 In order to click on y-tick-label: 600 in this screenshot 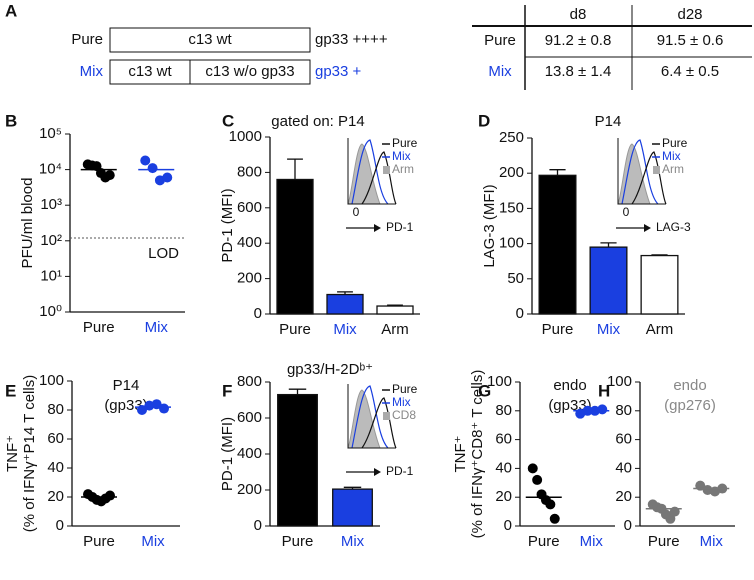, I will do `click(249, 417)`.